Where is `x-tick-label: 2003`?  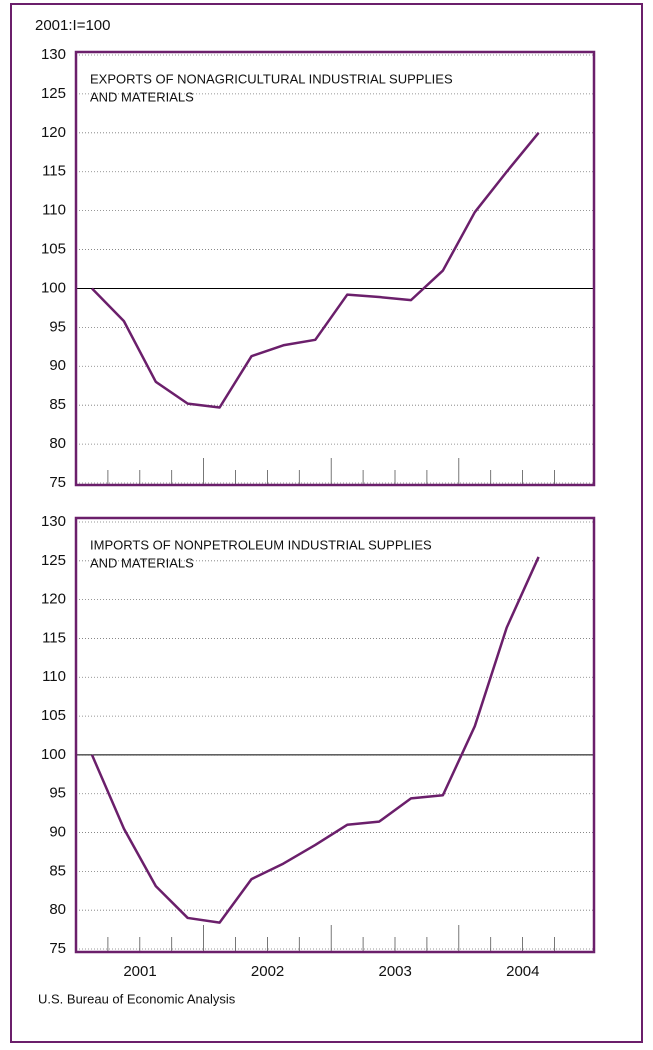
x-tick-label: 2003 is located at coordinates (395, 971).